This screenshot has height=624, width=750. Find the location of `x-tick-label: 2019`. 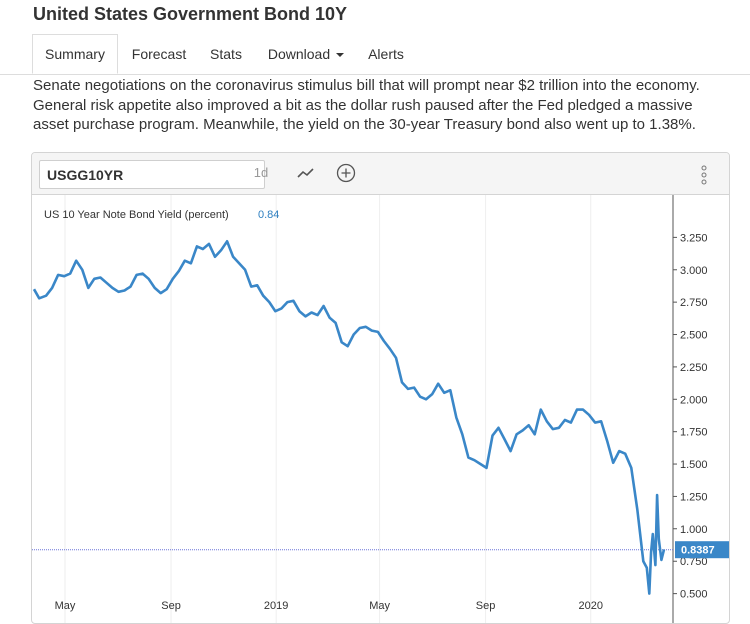

x-tick-label: 2019 is located at coordinates (276, 606).